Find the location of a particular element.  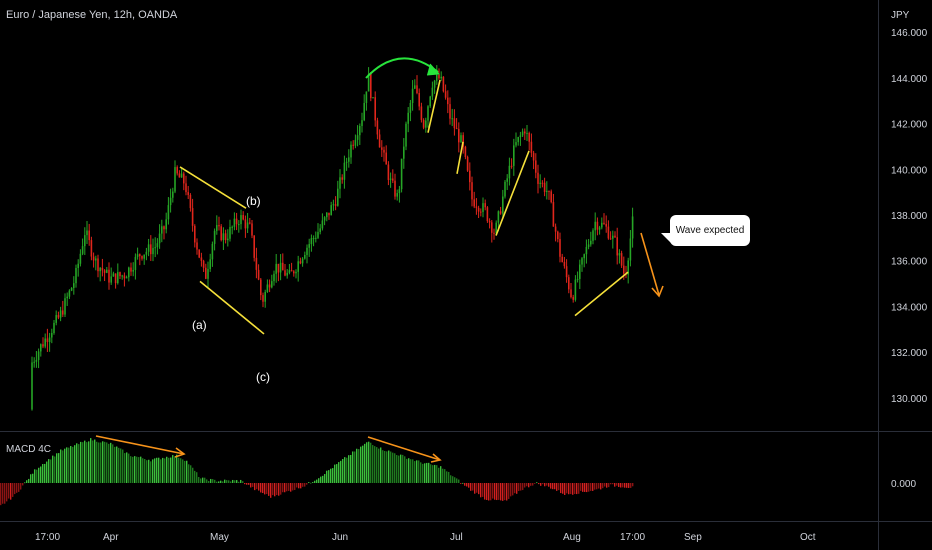

time-tick-label: May is located at coordinates (219, 537).